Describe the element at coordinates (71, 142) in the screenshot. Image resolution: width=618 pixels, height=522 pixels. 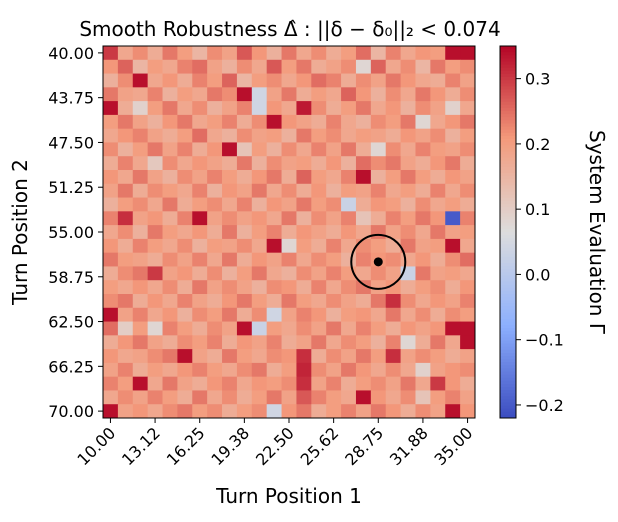
I see `y-tick-label: 47.50` at that location.